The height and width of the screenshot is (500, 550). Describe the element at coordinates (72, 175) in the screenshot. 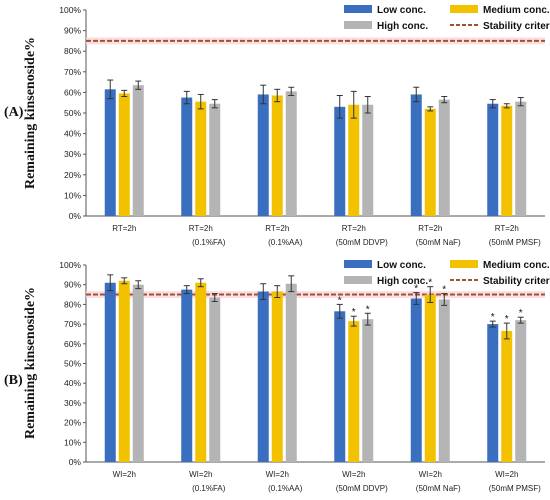

I see `y-tick-label: 20%` at that location.